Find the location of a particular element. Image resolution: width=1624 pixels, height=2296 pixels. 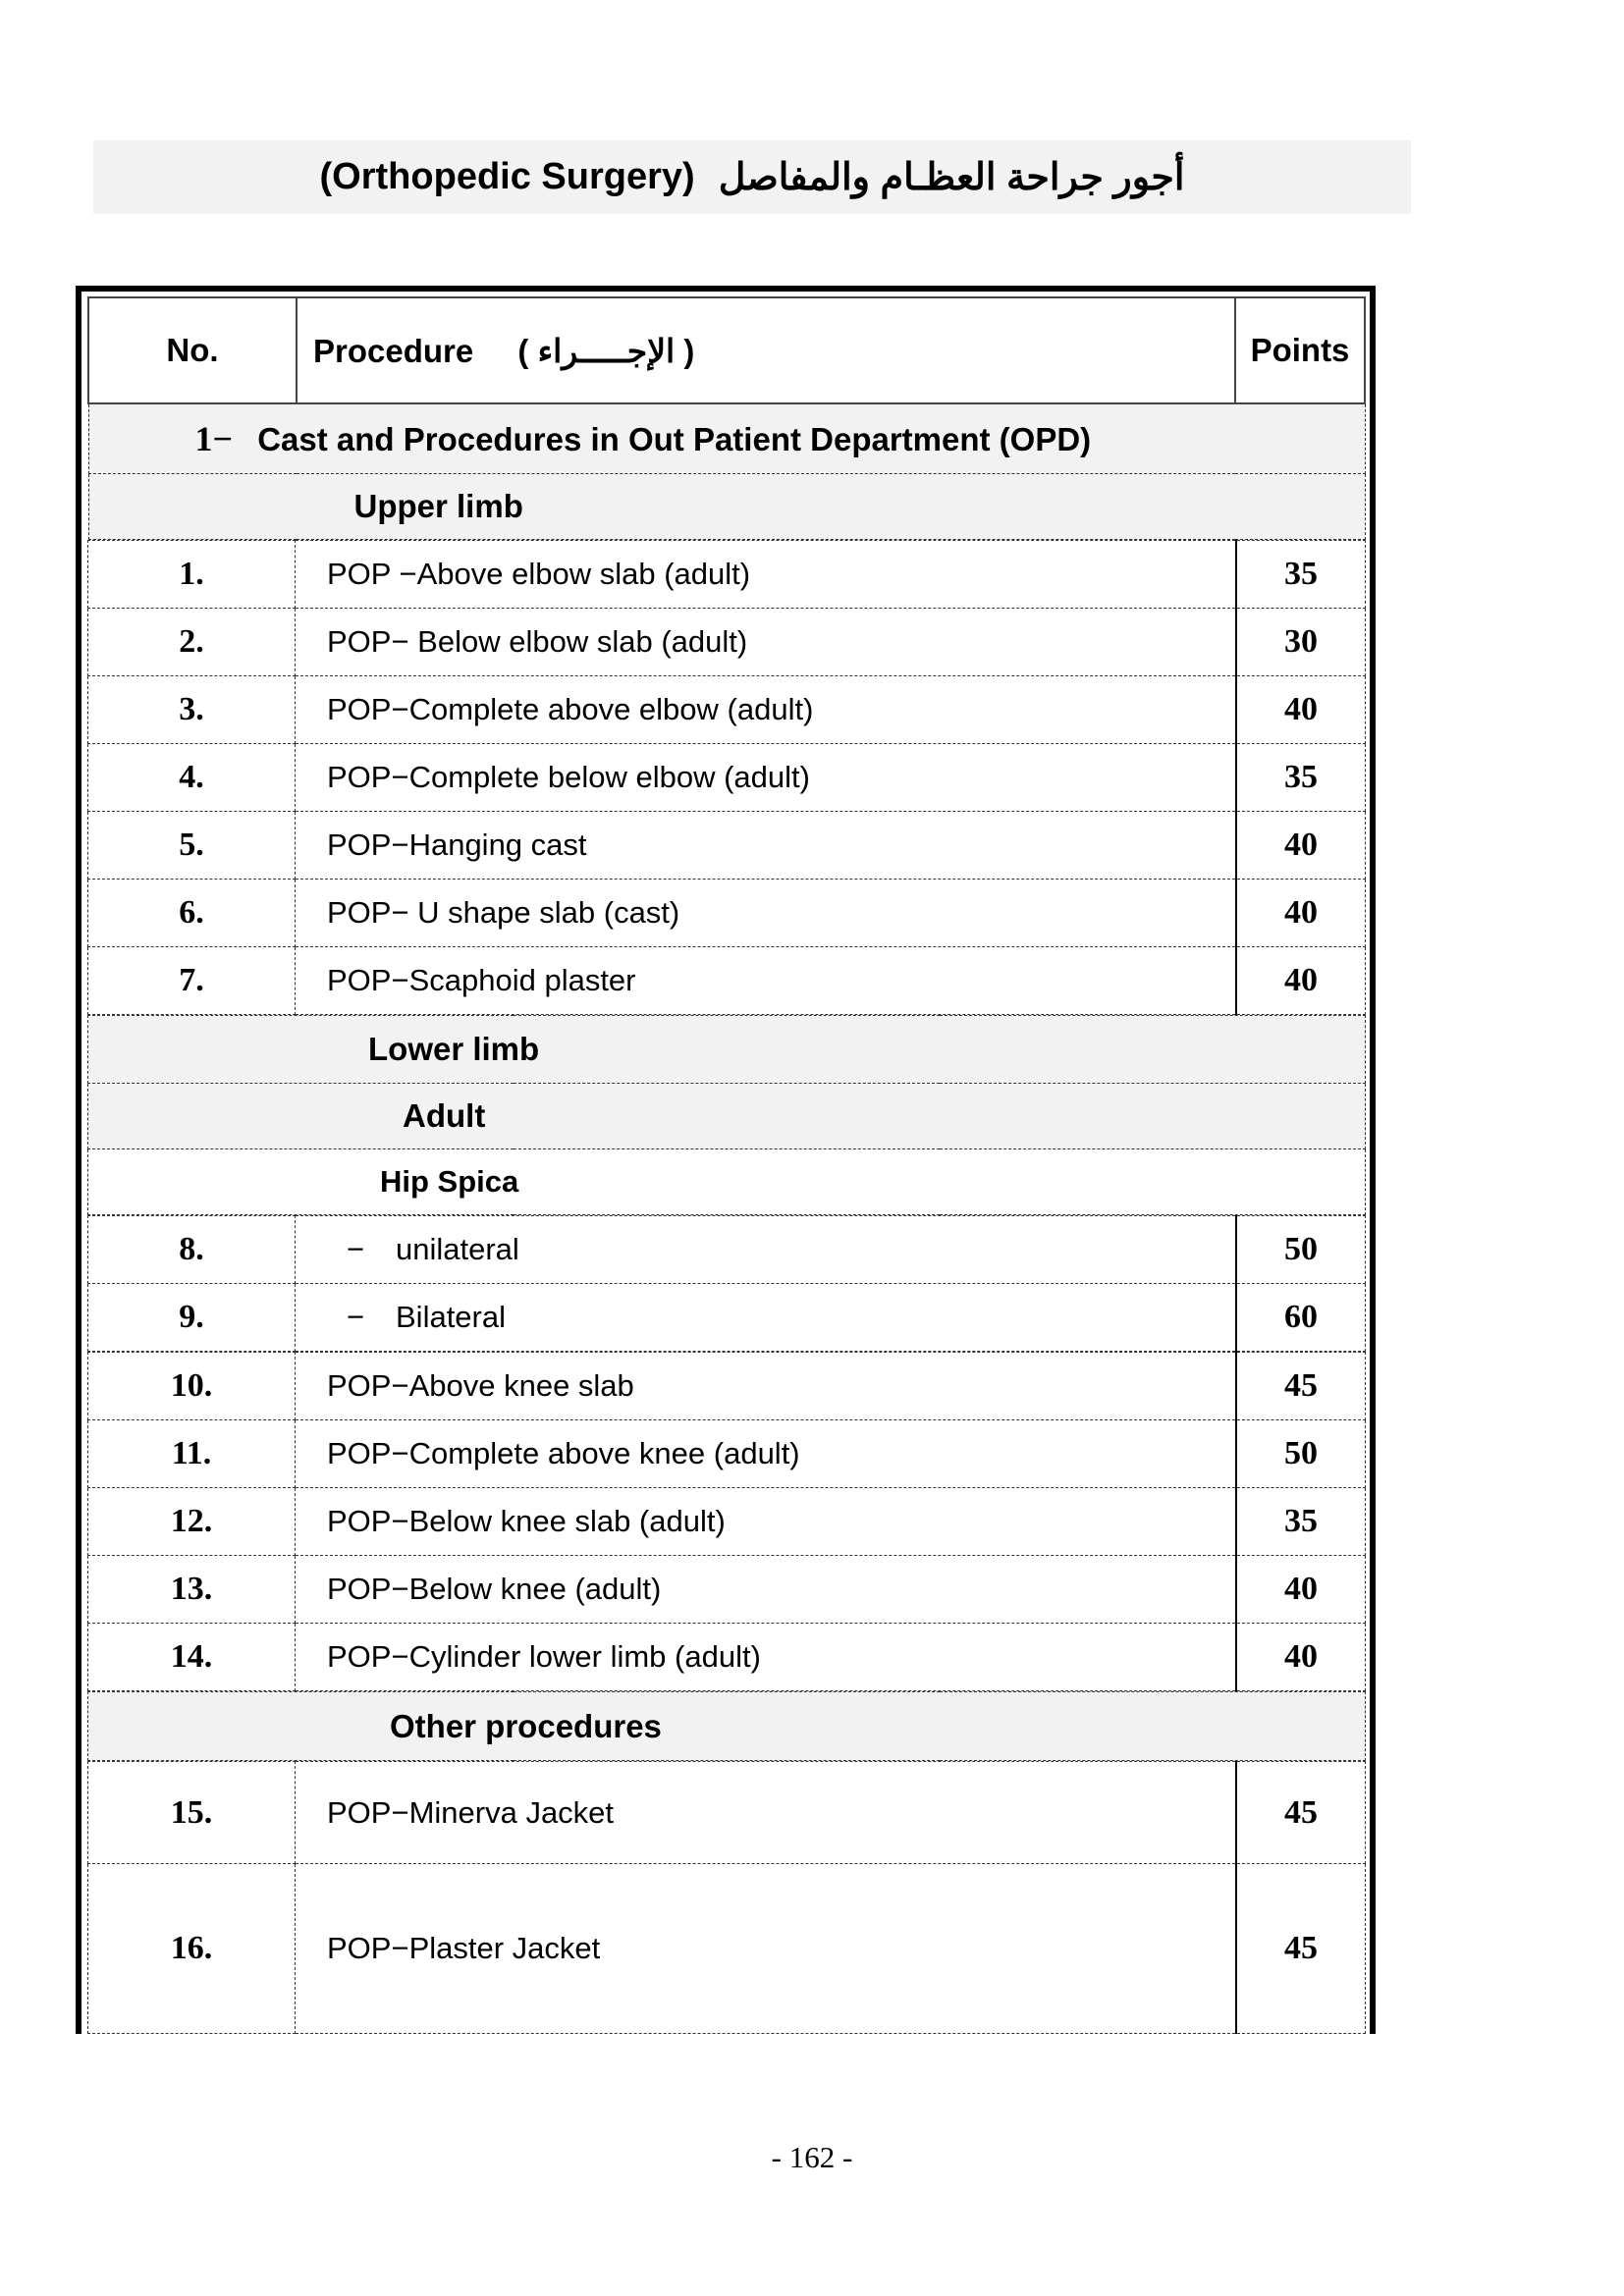

row-procedure-text: POP− U shape slab (cast) is located at coordinates (503, 912).